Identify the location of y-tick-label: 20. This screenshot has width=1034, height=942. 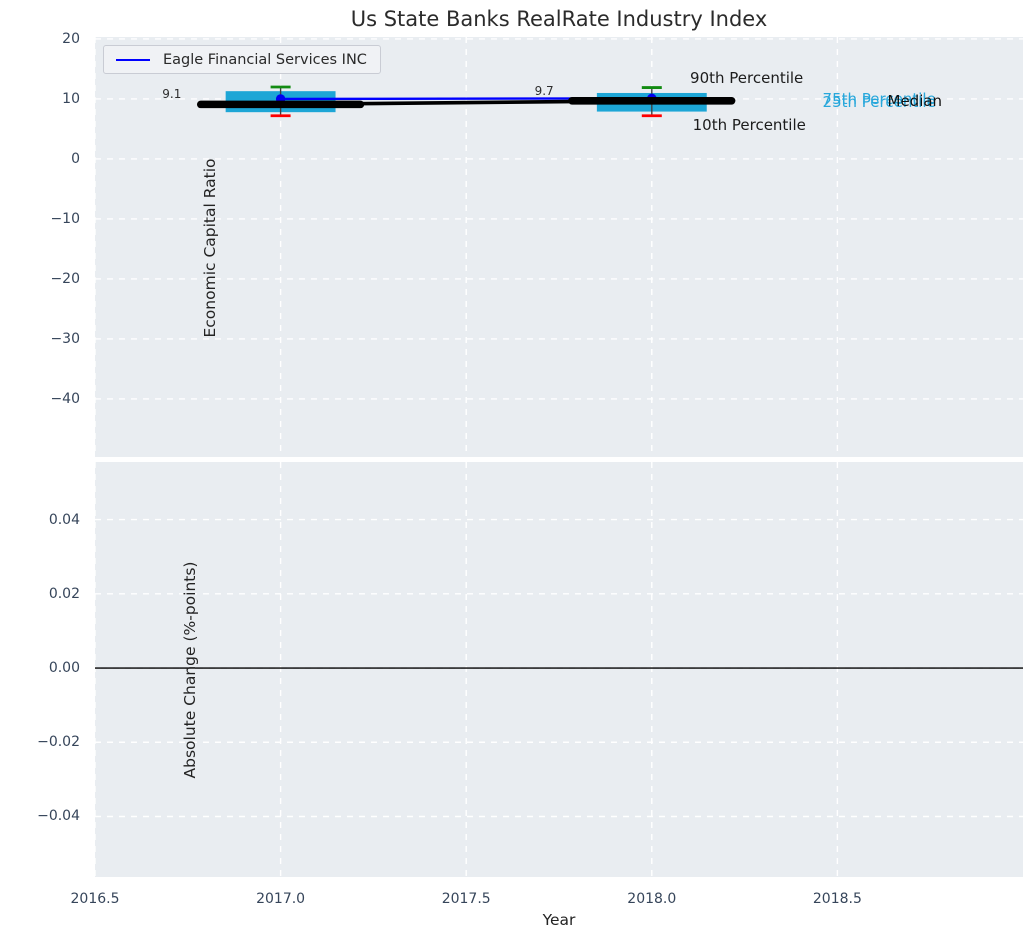
(71, 38).